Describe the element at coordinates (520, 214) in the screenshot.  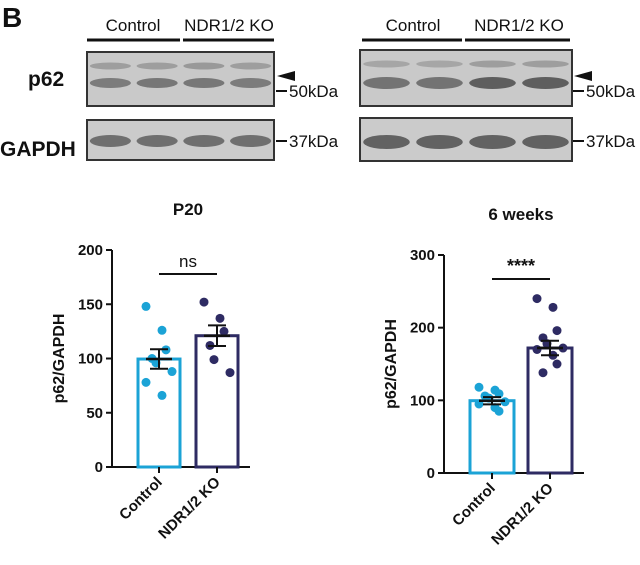
I see `chart-title: 6 weeks` at that location.